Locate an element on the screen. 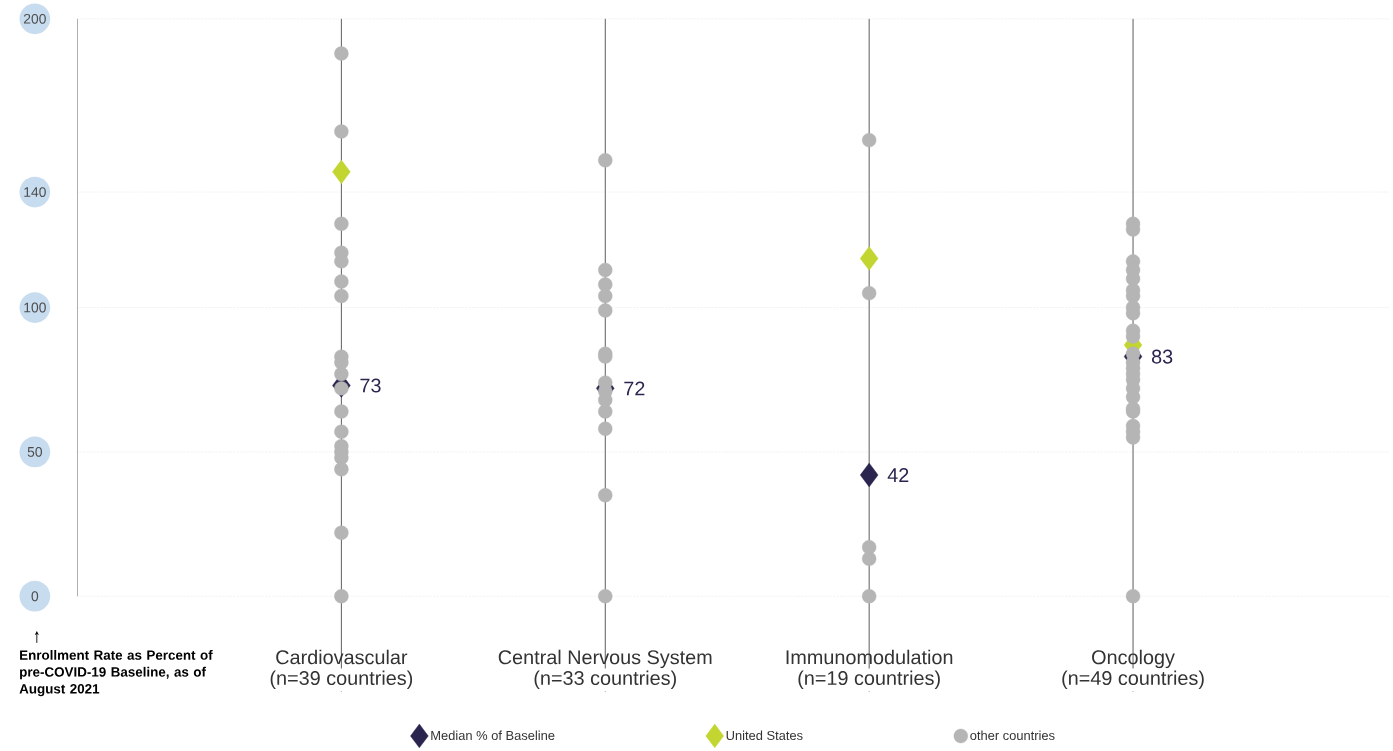 The image size is (1393, 751). y-tick-label: 50 is located at coordinates (35, 451).